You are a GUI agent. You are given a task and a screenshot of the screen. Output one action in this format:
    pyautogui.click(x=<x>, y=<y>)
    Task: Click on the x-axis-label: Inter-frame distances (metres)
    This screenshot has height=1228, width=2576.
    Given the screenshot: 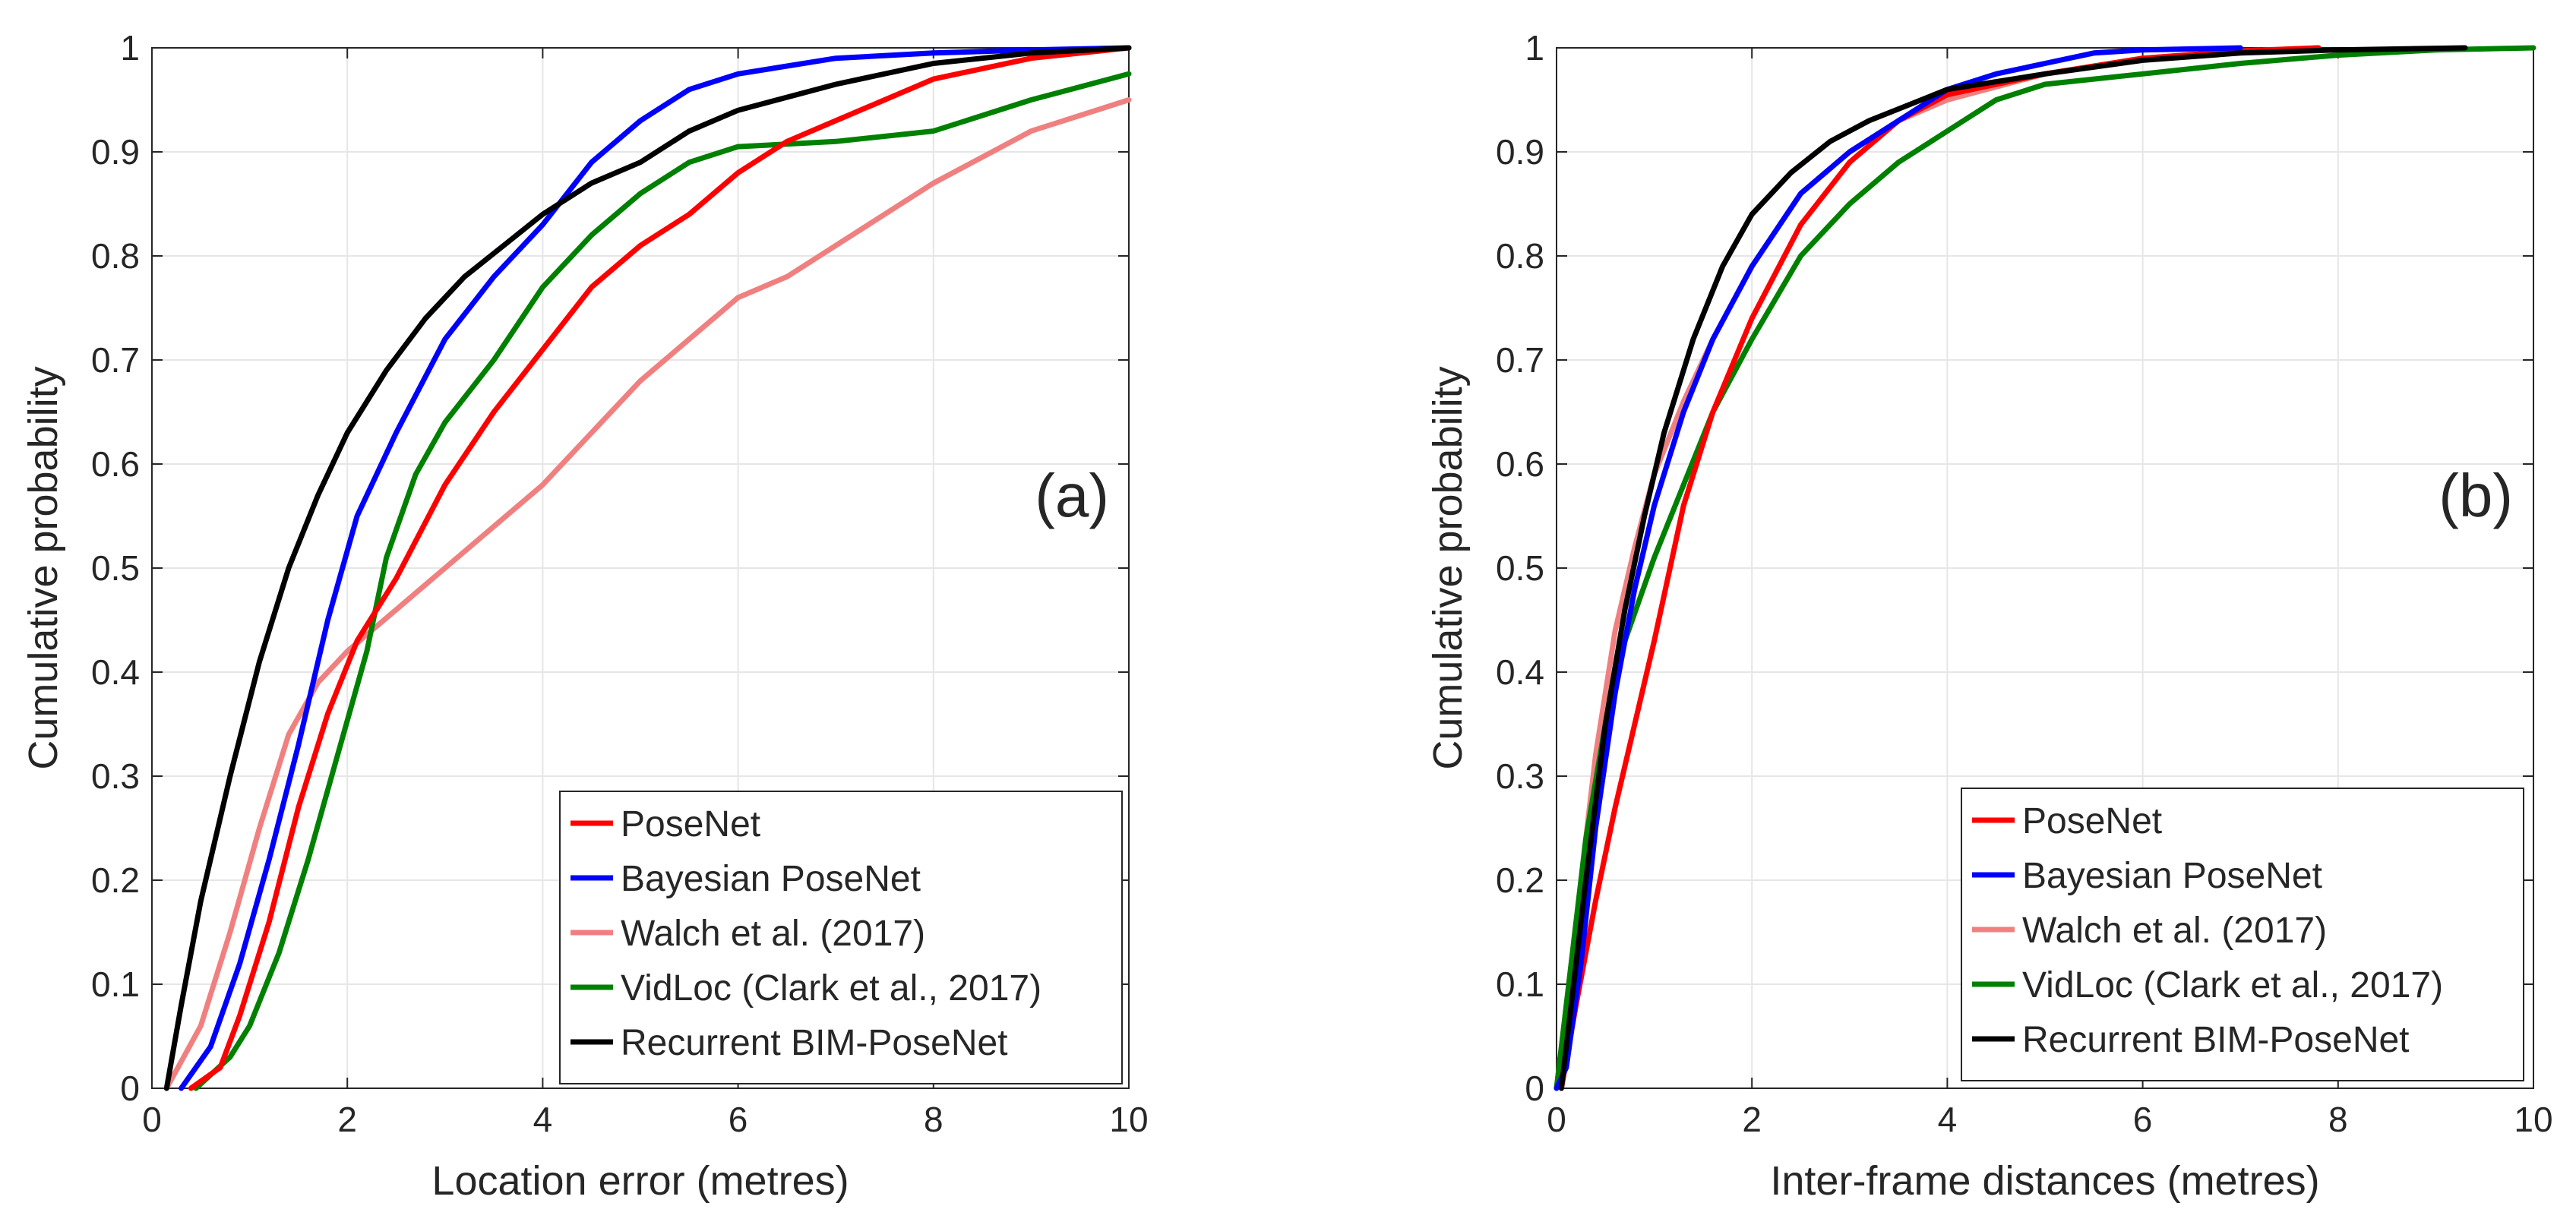 What is the action you would take?
    pyautogui.click(x=2044, y=1181)
    